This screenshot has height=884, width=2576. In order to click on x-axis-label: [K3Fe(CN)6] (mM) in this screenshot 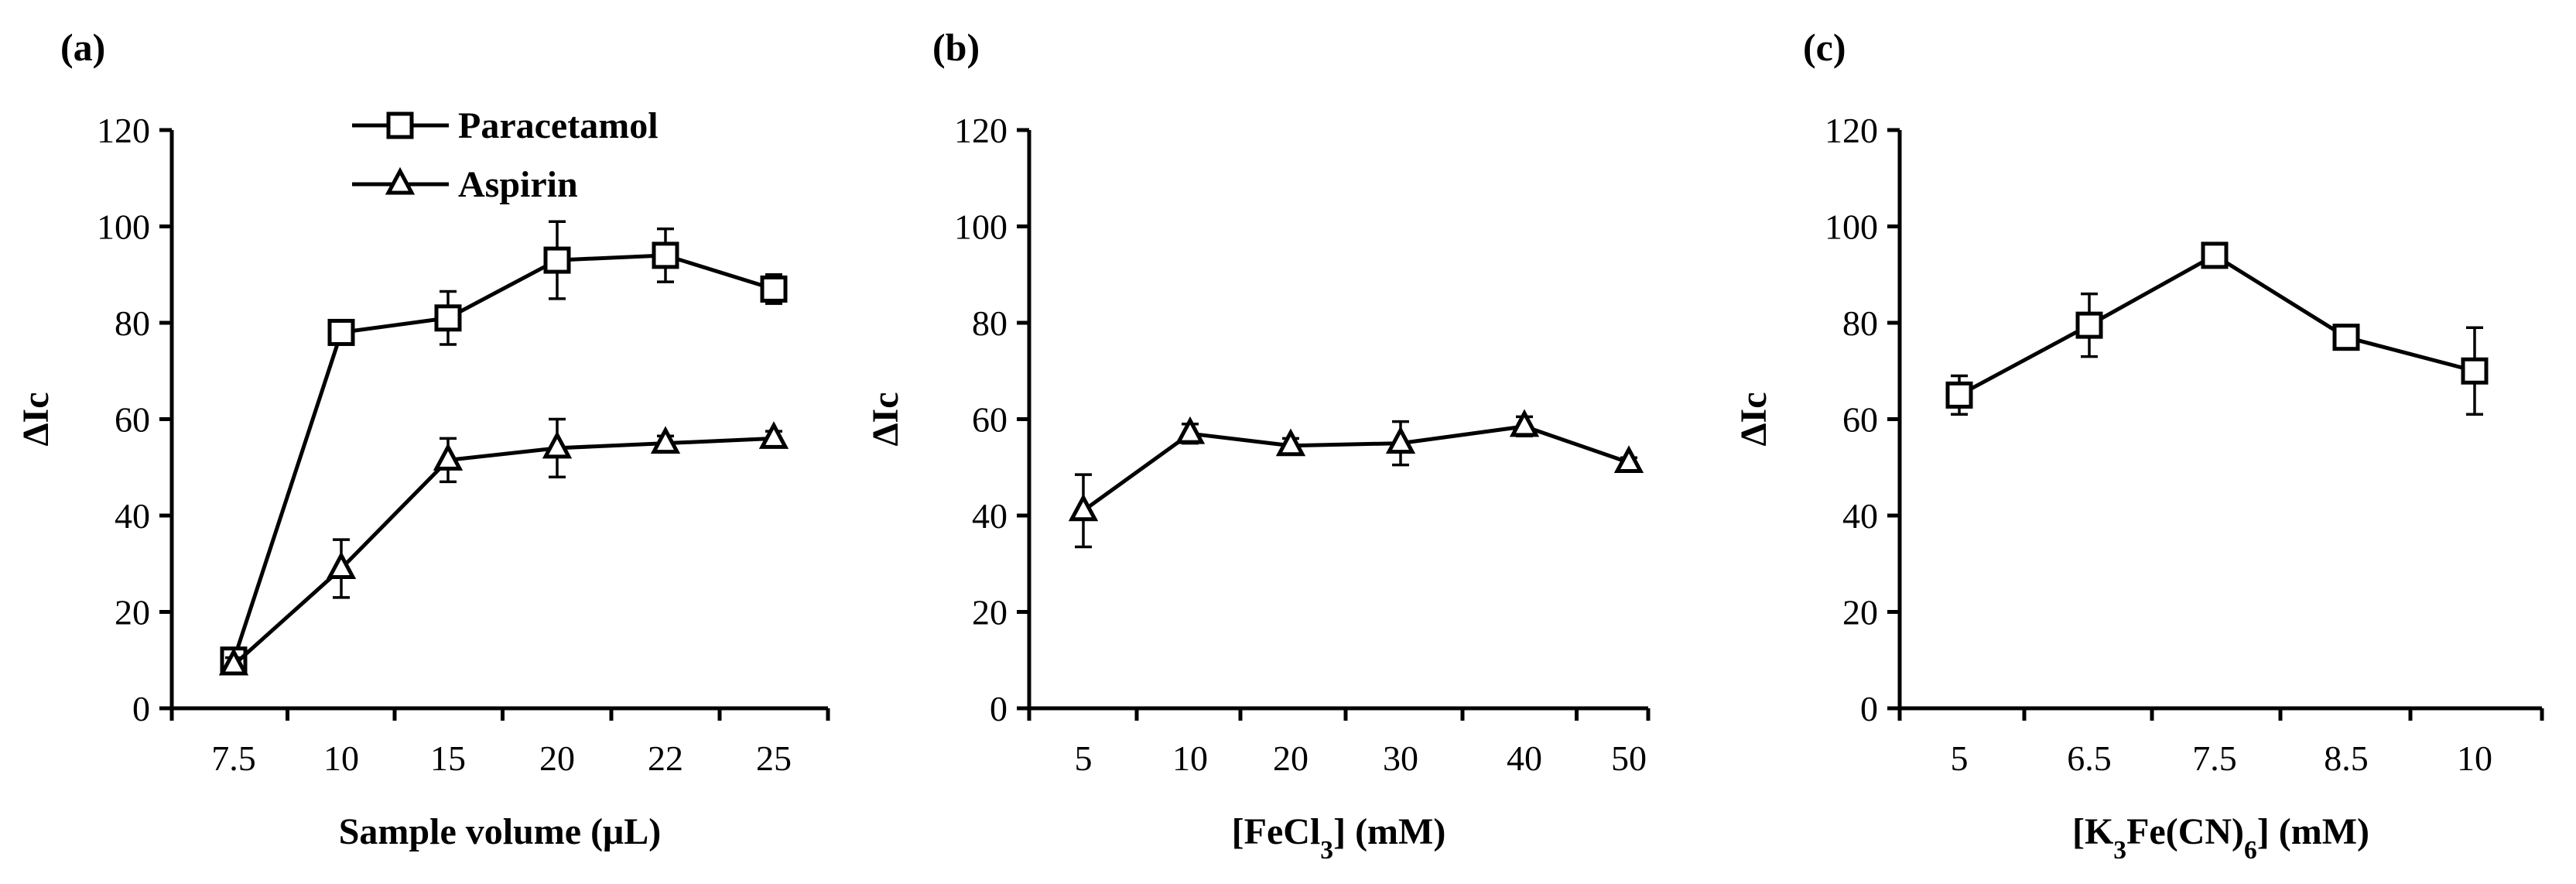, I will do `click(2221, 838)`.